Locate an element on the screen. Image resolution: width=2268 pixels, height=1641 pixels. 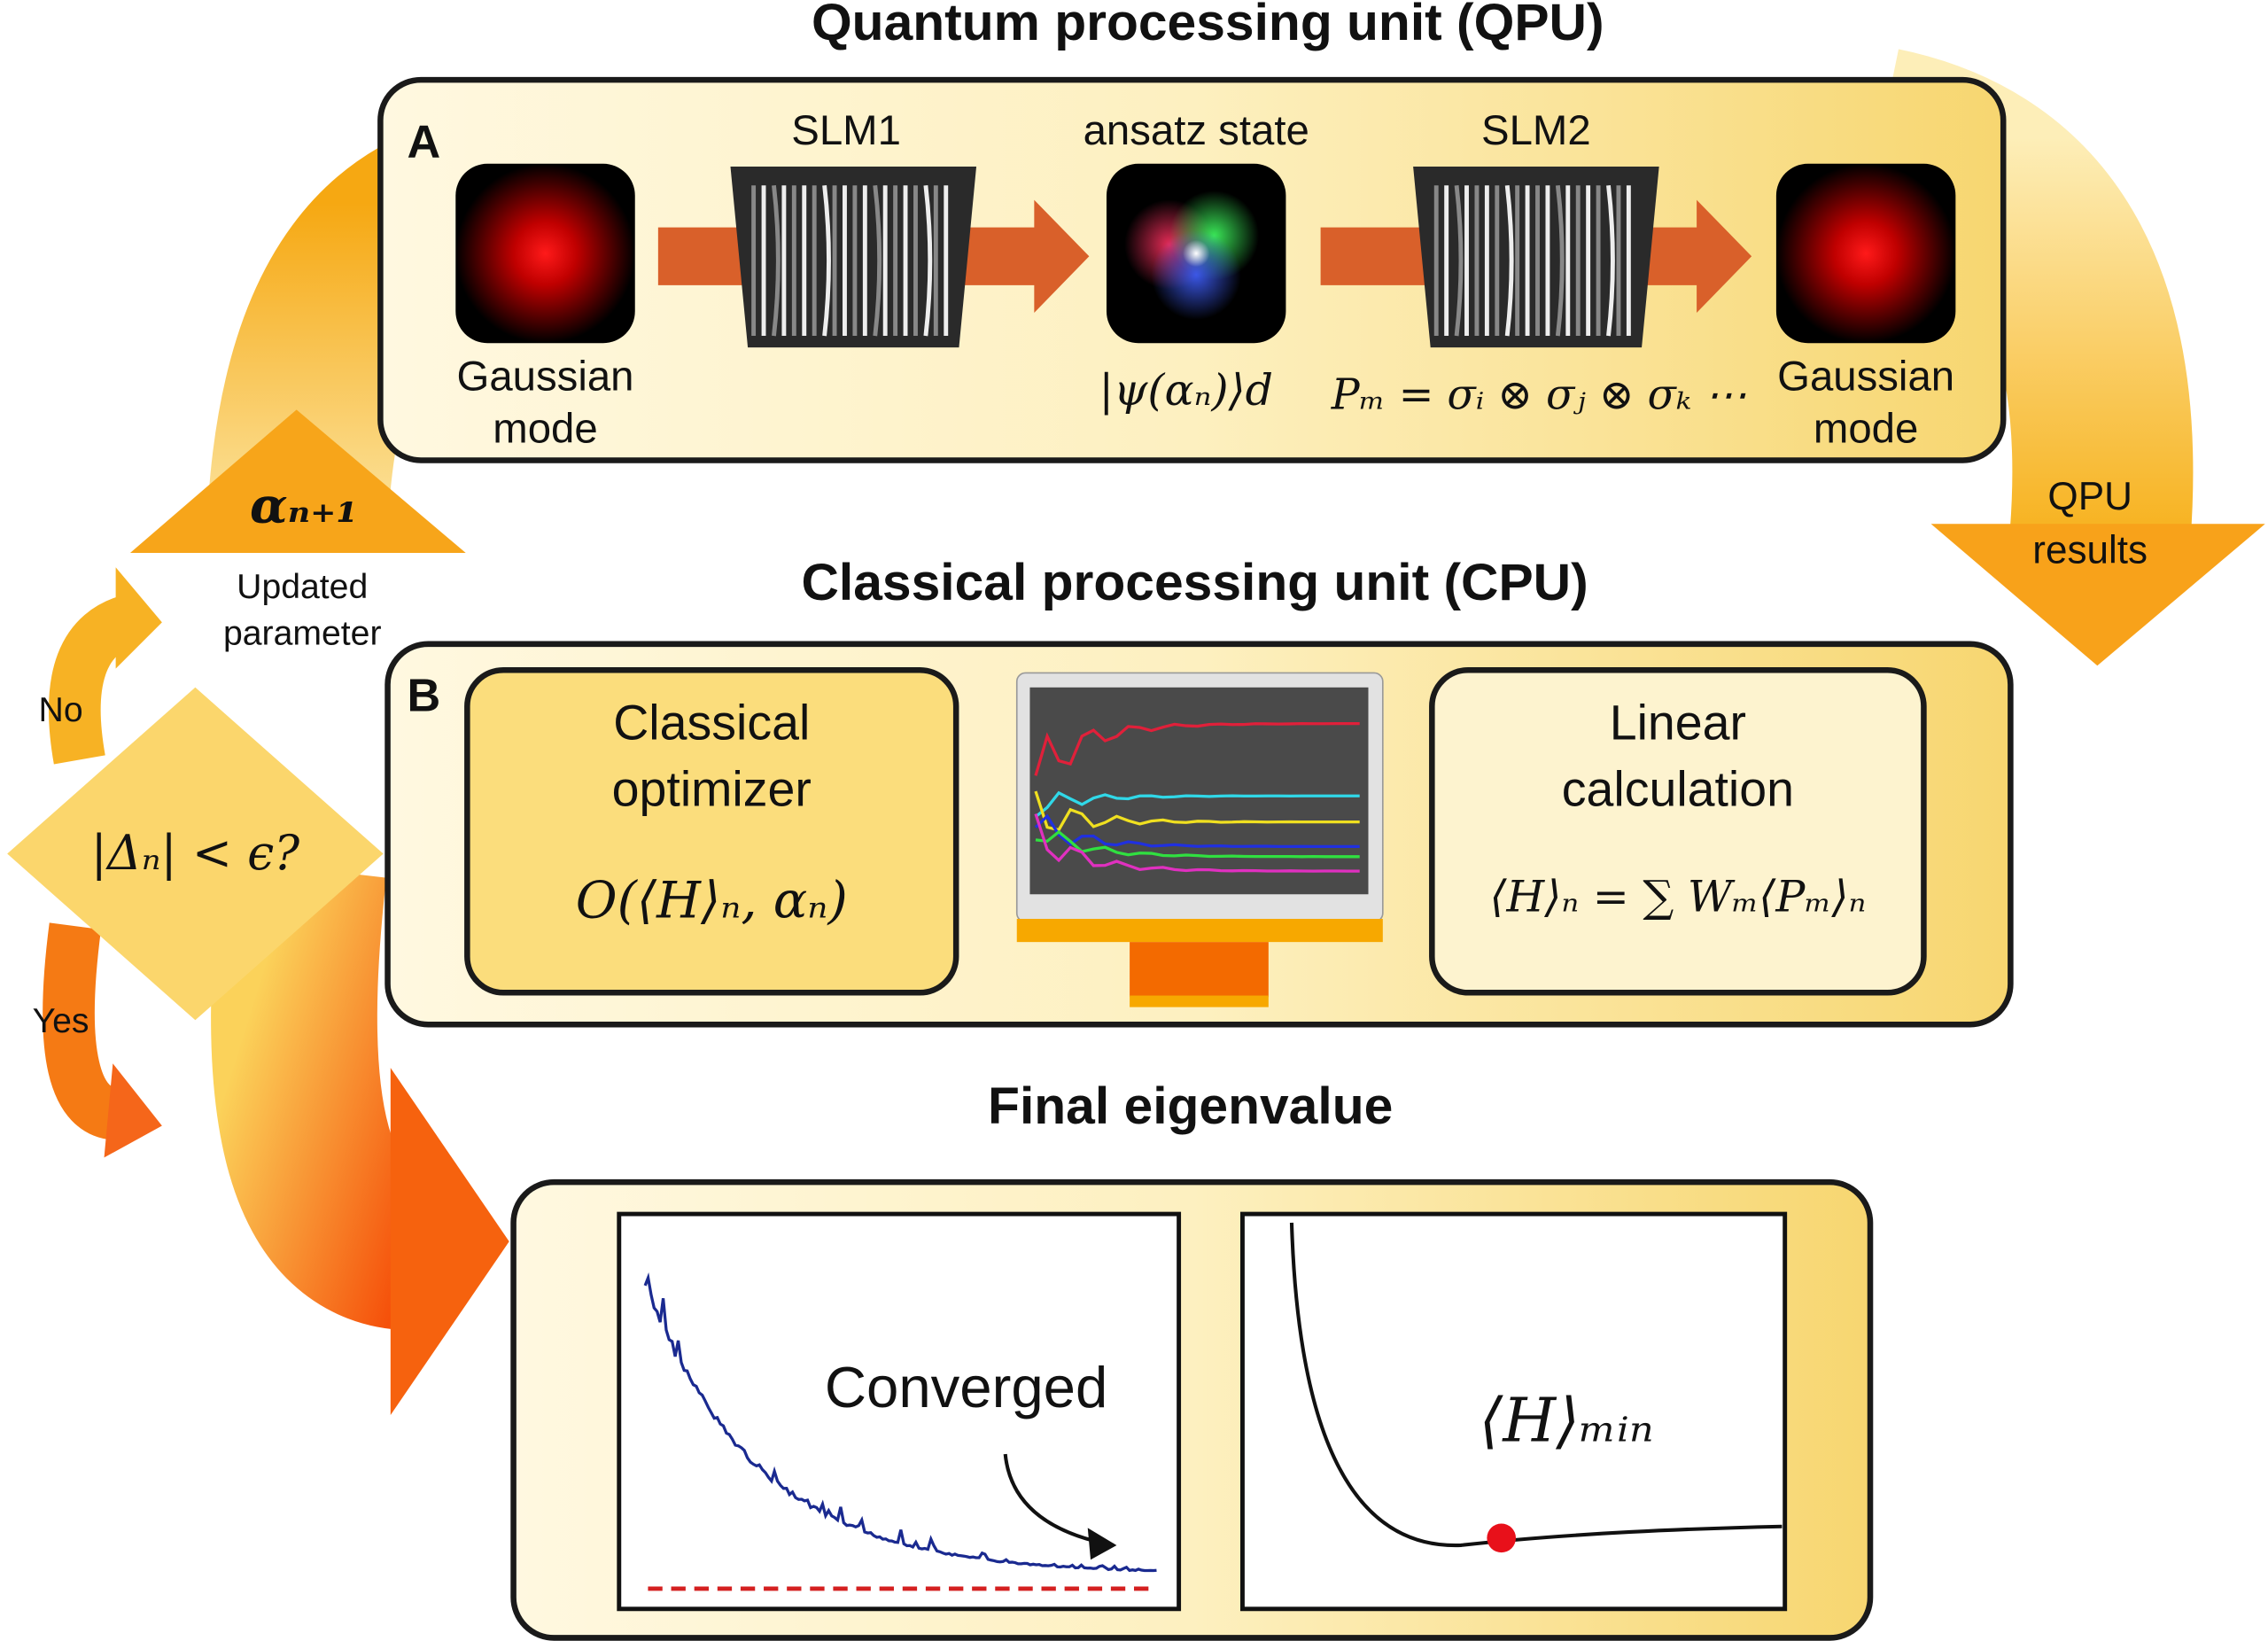
optimizer-box is located at coordinates (711, 831).